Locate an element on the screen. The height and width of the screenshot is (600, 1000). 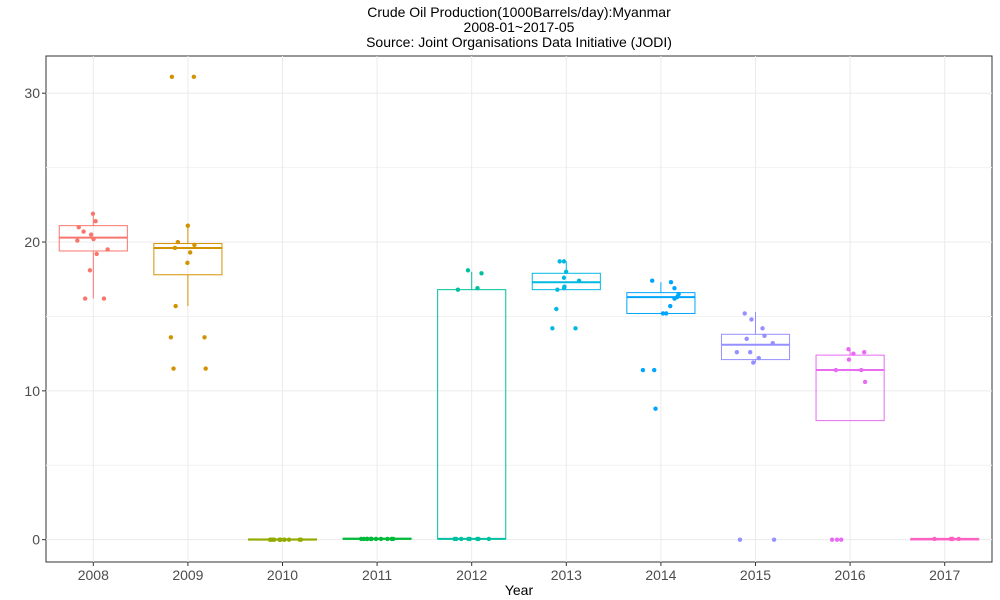
x-tick-label: 2013 is located at coordinates (566, 575).